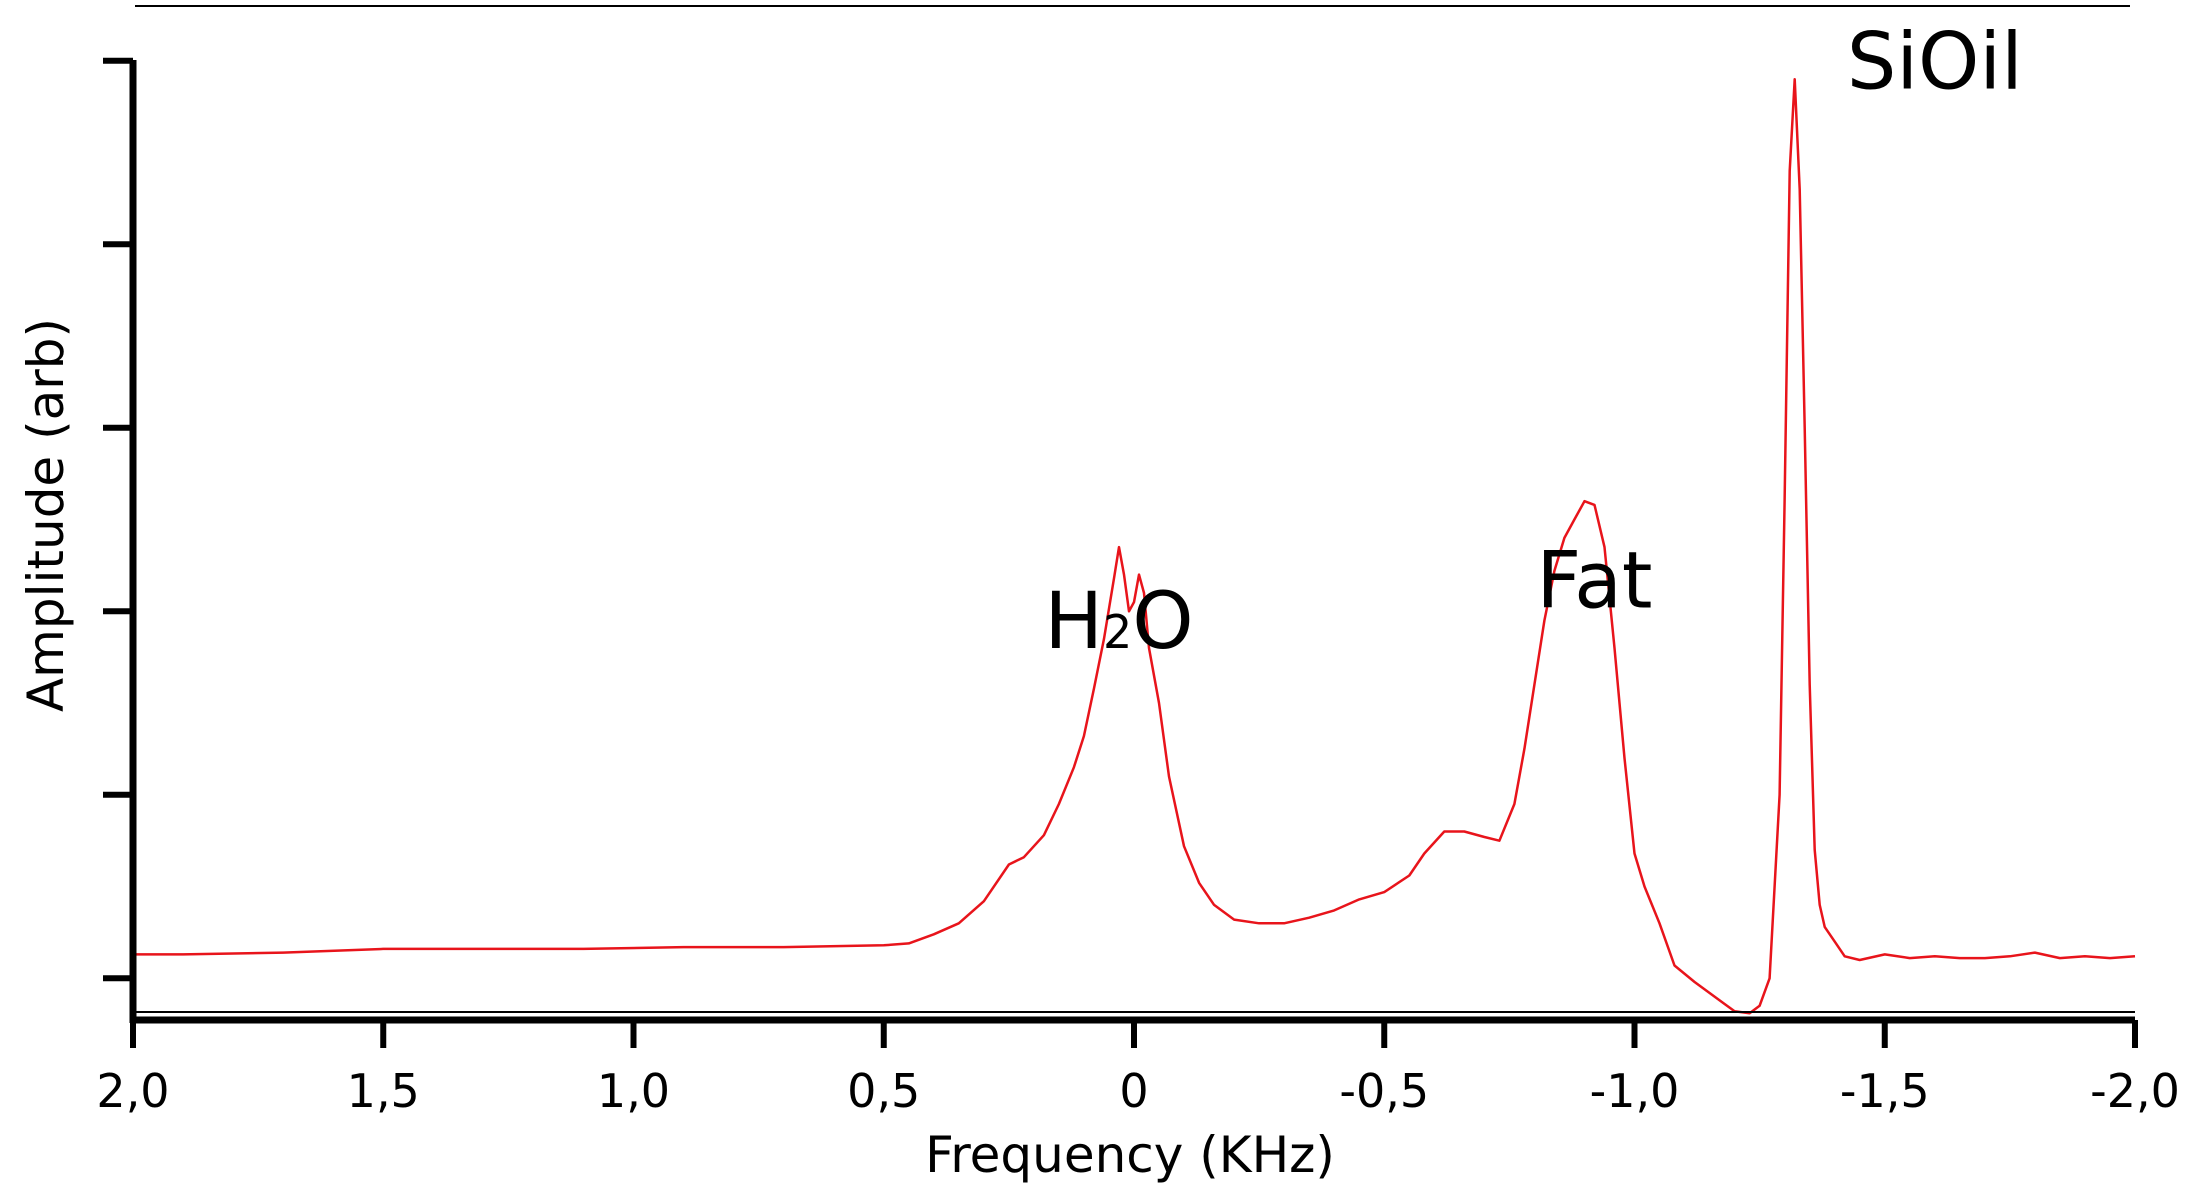 This screenshot has height=1188, width=2212. Describe the element at coordinates (1935, 62) in the screenshot. I see `peak-label: SiOil` at that location.